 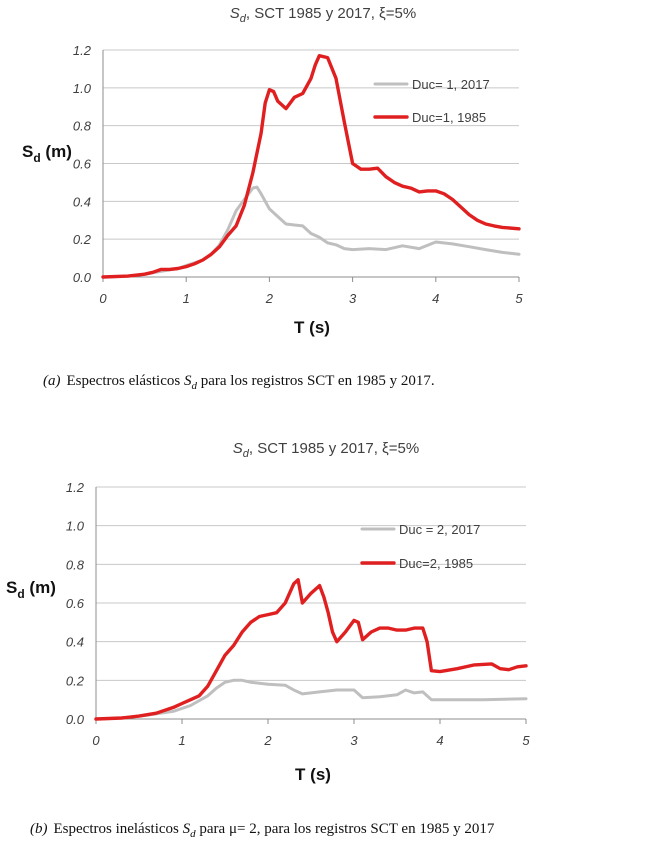 I want to click on chart-b-y-tick-label: 0.0, so click(x=75, y=719).